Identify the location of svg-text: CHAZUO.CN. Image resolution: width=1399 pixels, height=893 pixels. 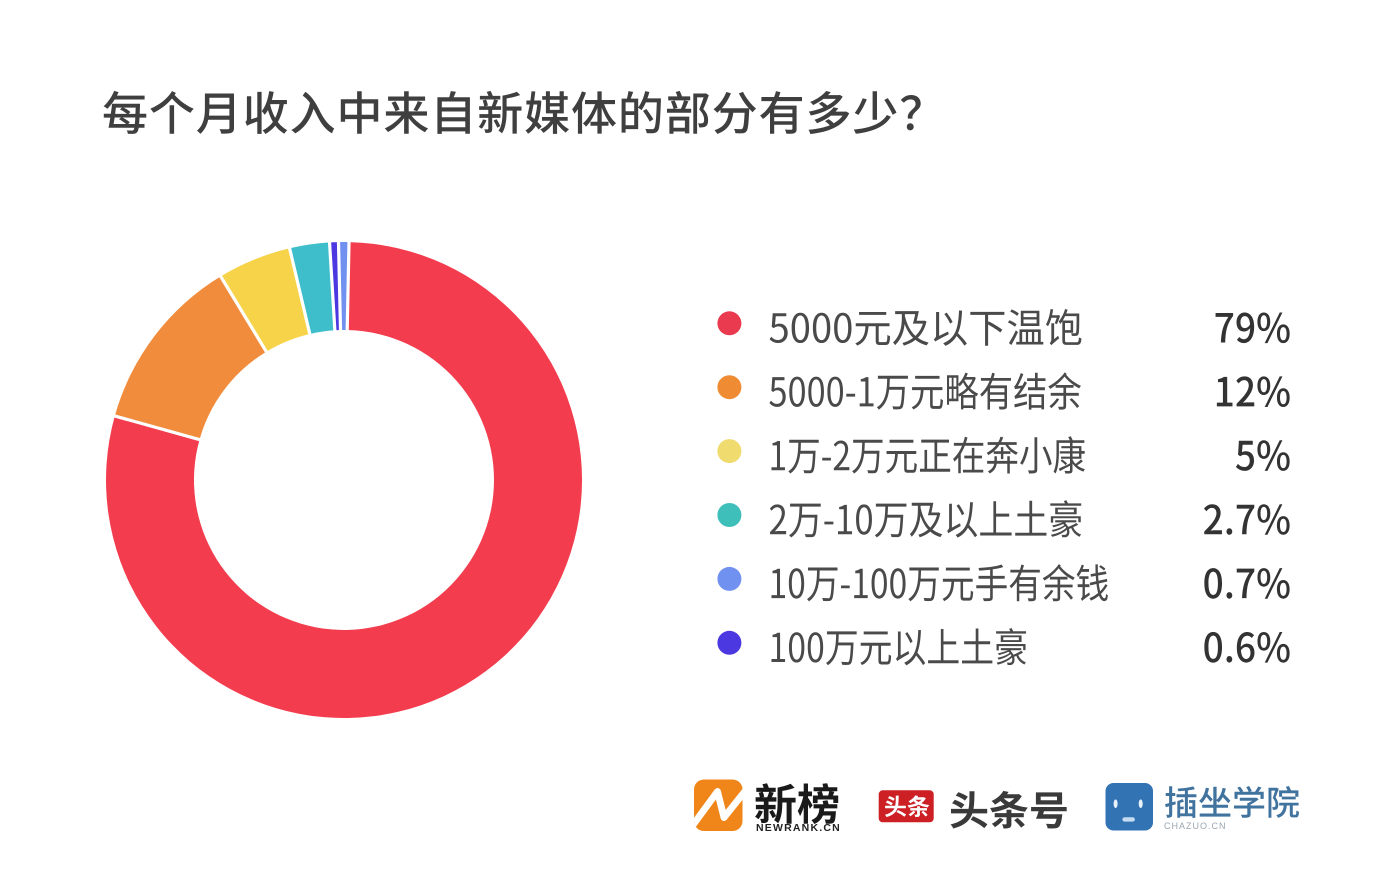
(1195, 826).